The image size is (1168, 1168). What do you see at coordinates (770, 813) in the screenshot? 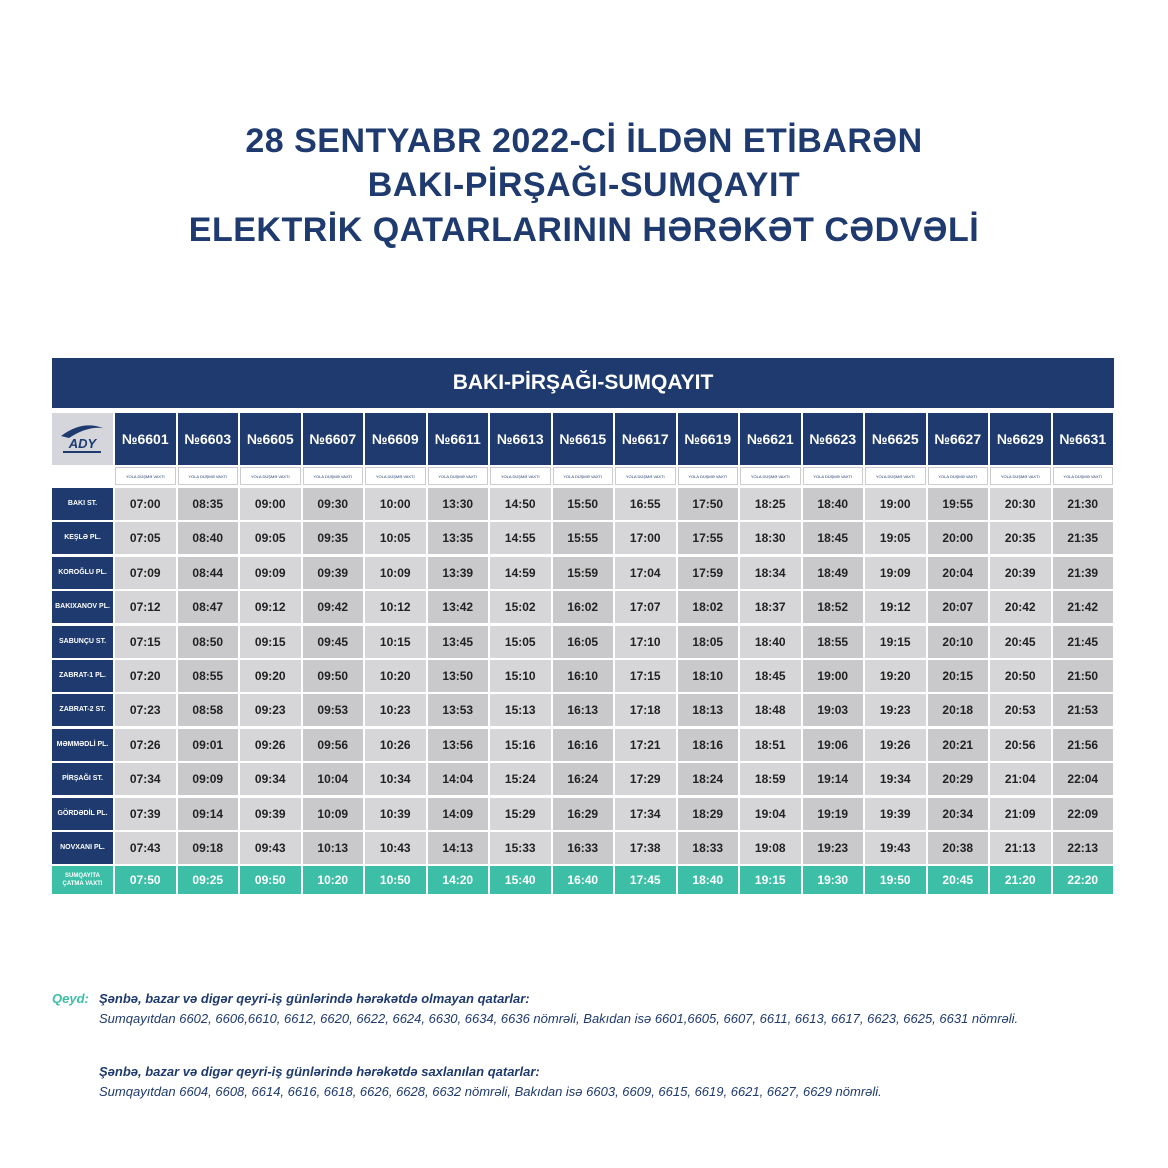
I see `time: 19:04` at bounding box center [770, 813].